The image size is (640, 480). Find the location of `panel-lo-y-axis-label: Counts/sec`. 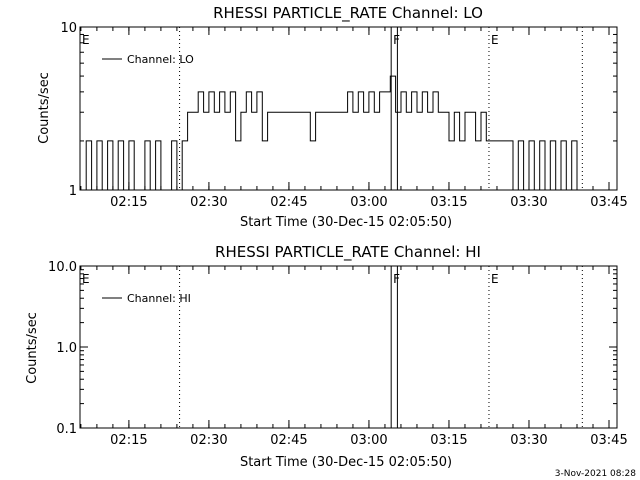

panel-lo-y-axis-label: Counts/sec is located at coordinates (44, 108).